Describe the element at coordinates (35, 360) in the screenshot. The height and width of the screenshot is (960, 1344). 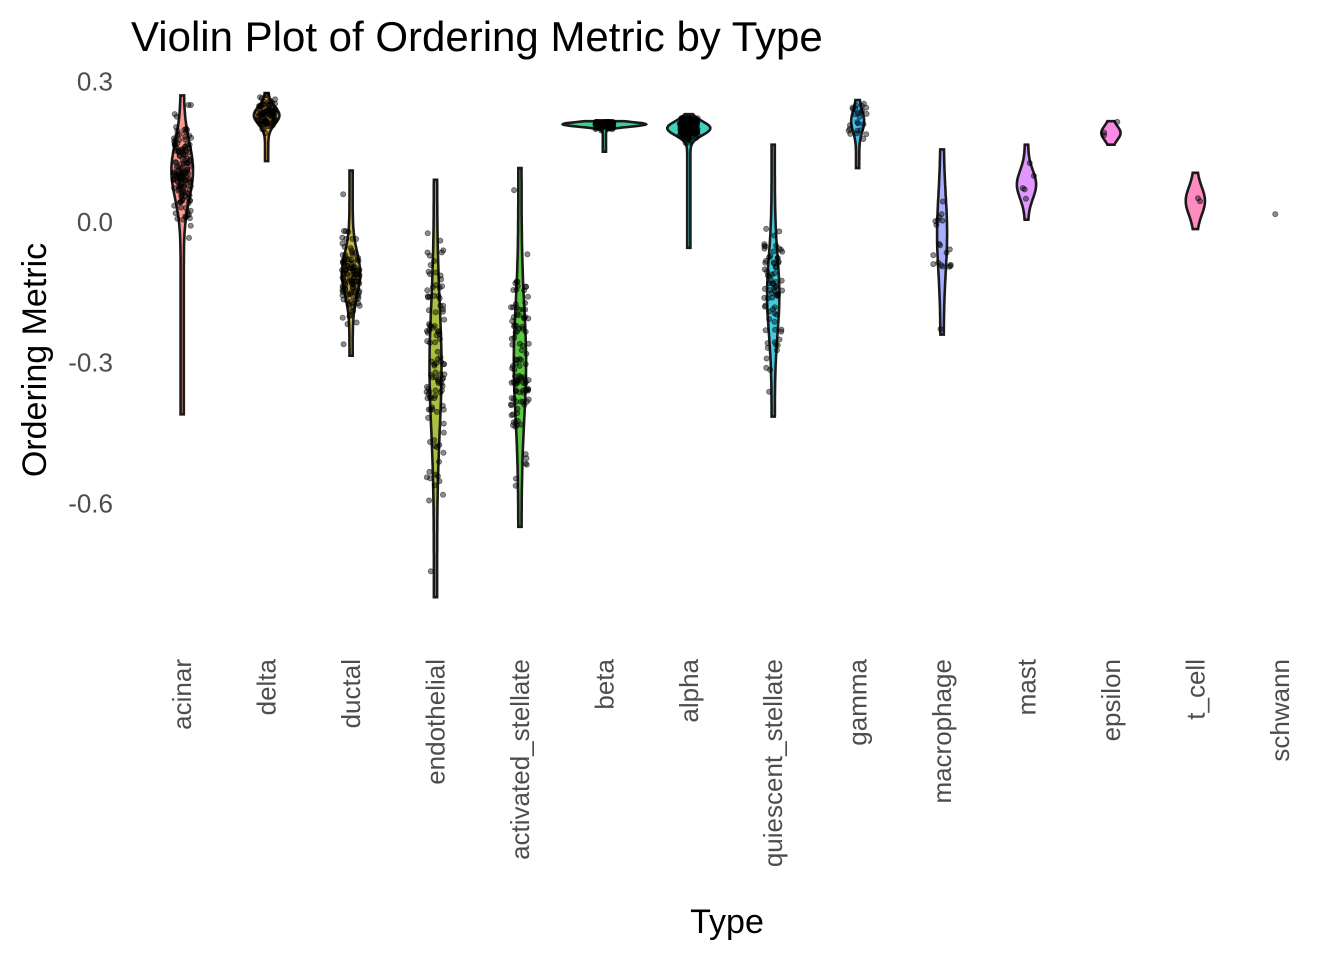
I see `y-axis-label: Ordering Metric` at that location.